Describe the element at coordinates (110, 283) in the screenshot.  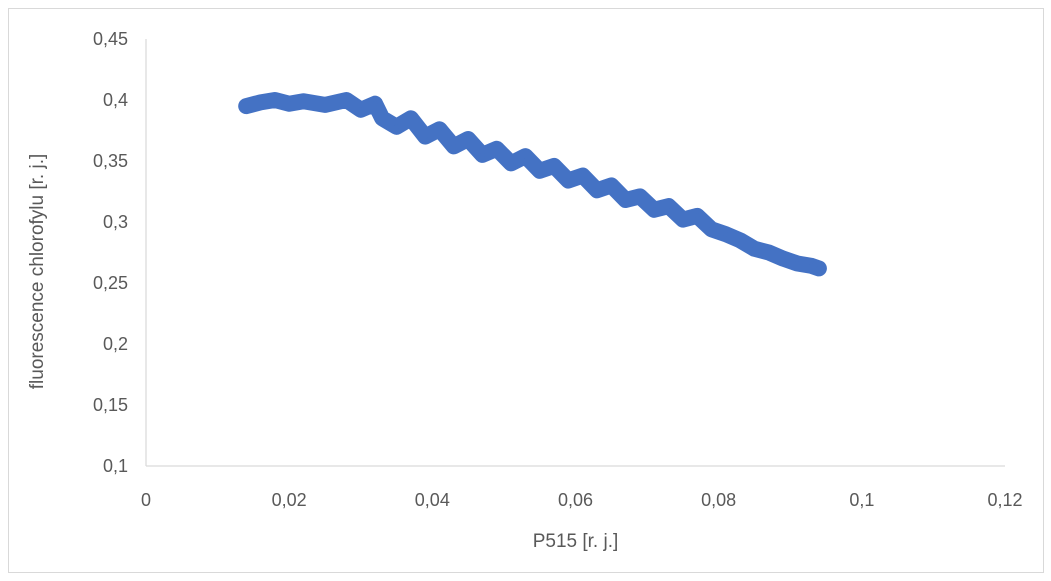
I see `y-tick-label: 0,25` at that location.